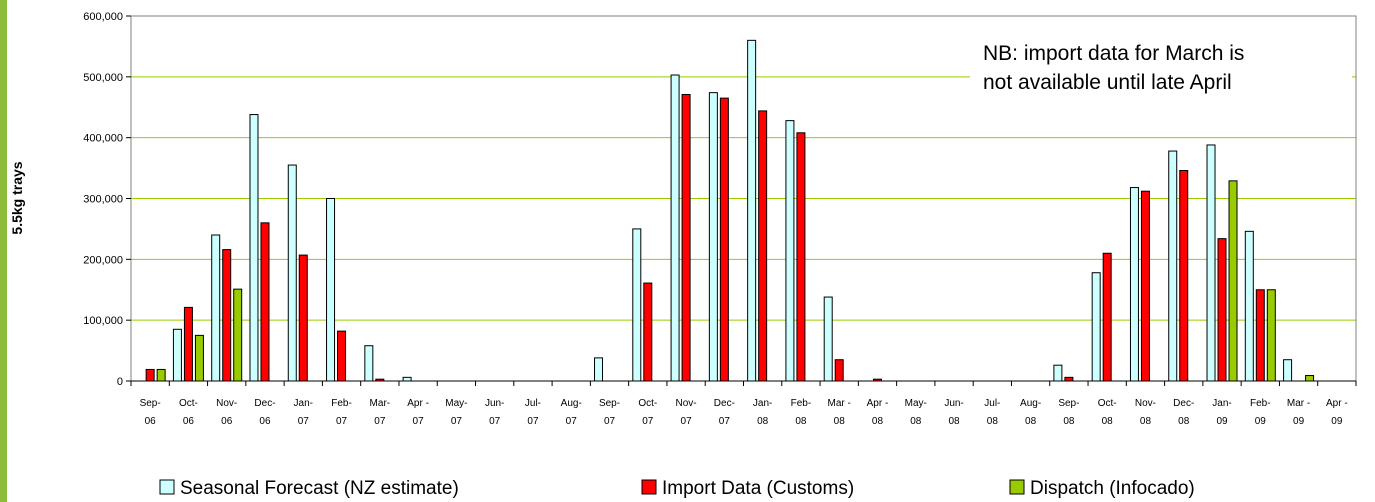 The height and width of the screenshot is (502, 1375). I want to click on annotation-line-2: not available until late April, so click(1107, 82).